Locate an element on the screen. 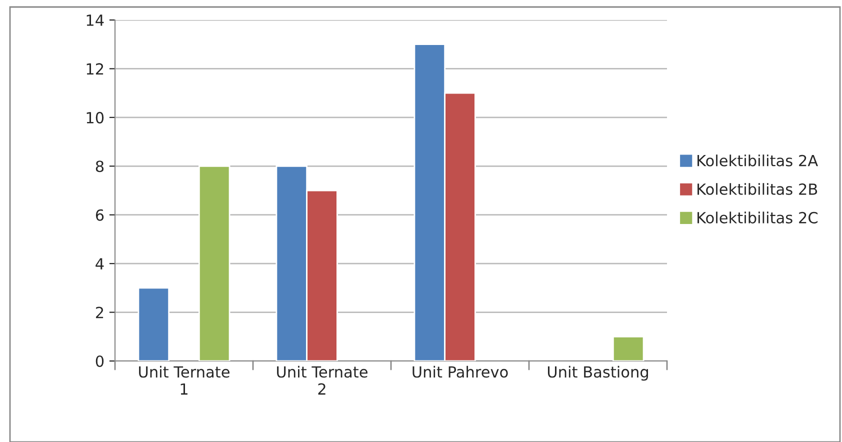 The width and height of the screenshot is (842, 442). y-tick-label: 14 is located at coordinates (95, 20).